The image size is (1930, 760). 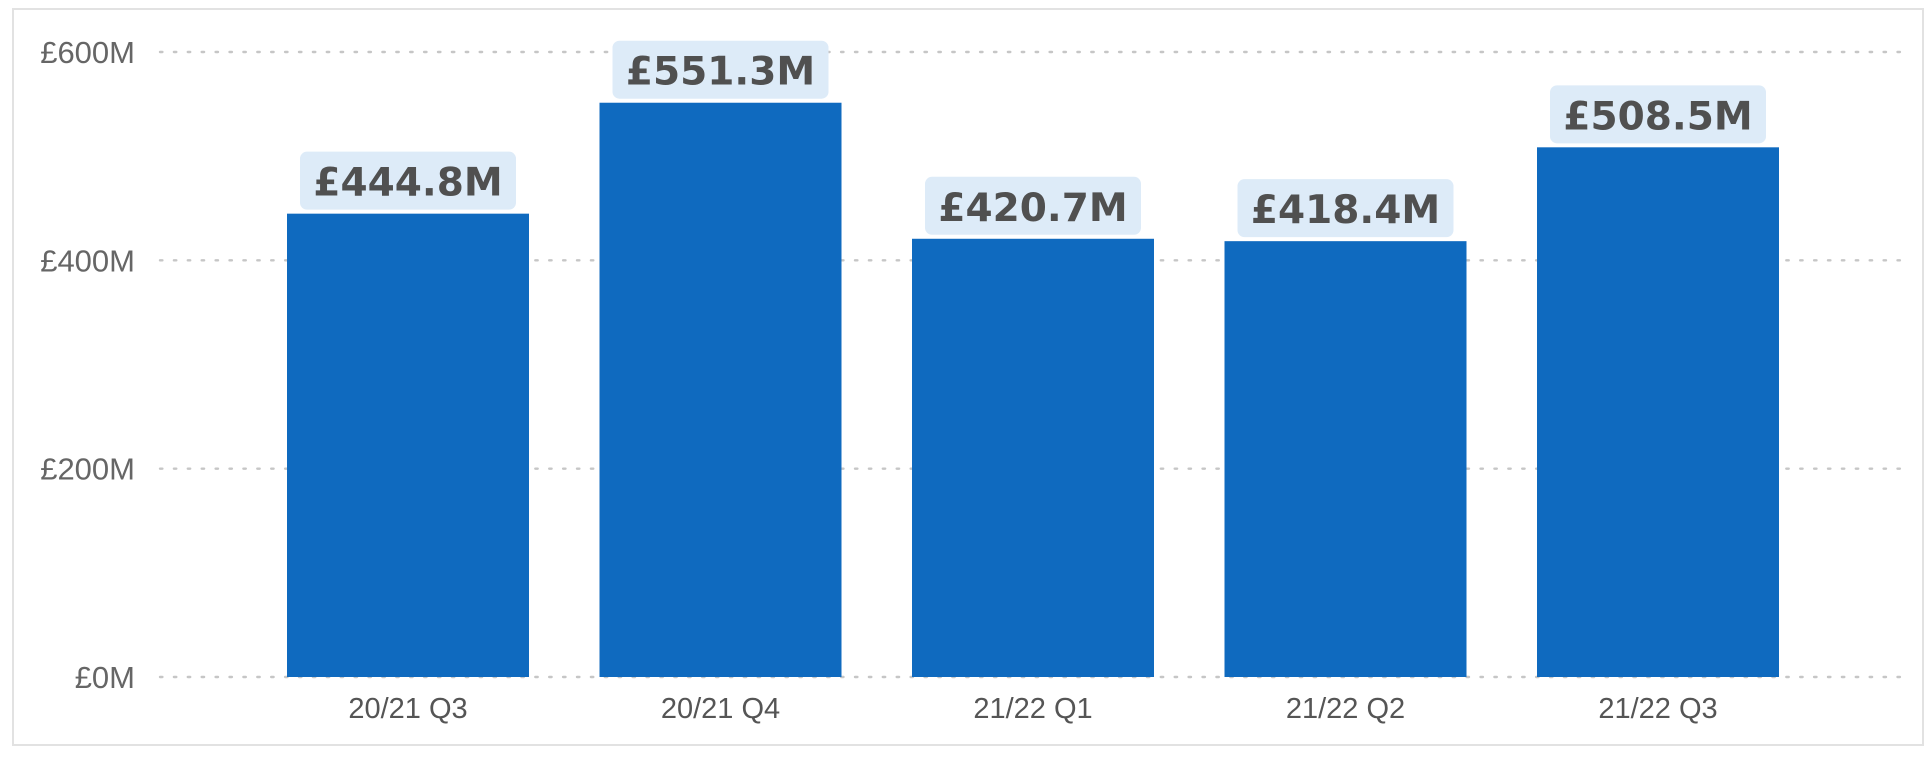 I want to click on data-label: £444.8M, so click(x=407, y=183).